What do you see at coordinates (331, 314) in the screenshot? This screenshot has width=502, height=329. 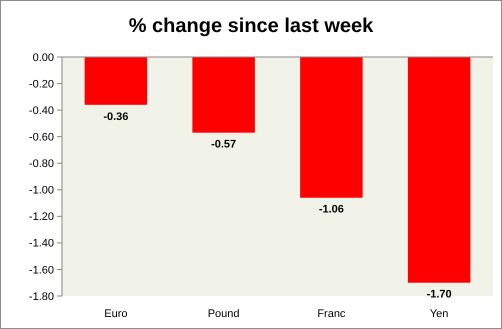 I see `x-tick-label: Franc` at bounding box center [331, 314].